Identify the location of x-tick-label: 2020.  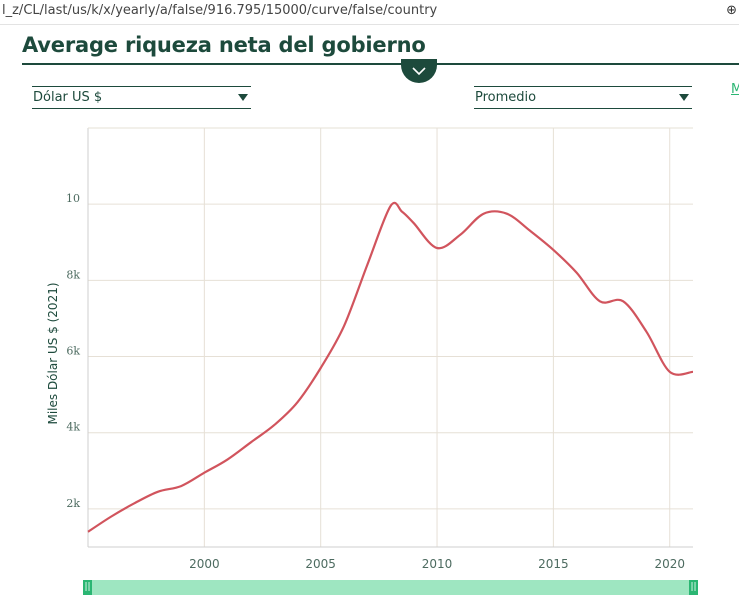
(669, 564).